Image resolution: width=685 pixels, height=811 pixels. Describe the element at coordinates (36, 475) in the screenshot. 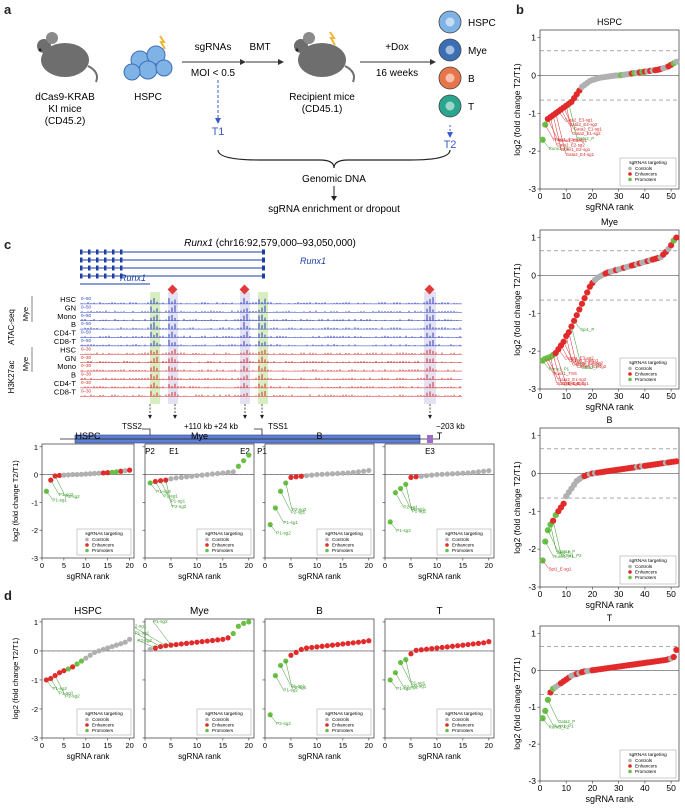

I see `y-tick-label: 0` at that location.